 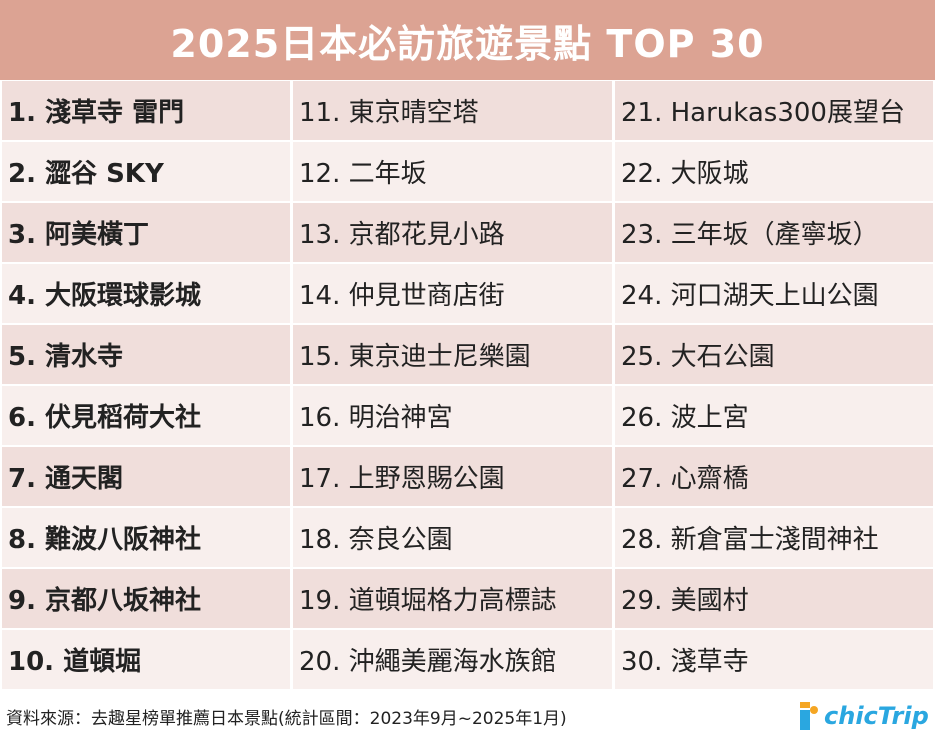 What do you see at coordinates (452, 598) in the screenshot?
I see `ranking-item: 19. 道頓堀格力高標誌` at bounding box center [452, 598].